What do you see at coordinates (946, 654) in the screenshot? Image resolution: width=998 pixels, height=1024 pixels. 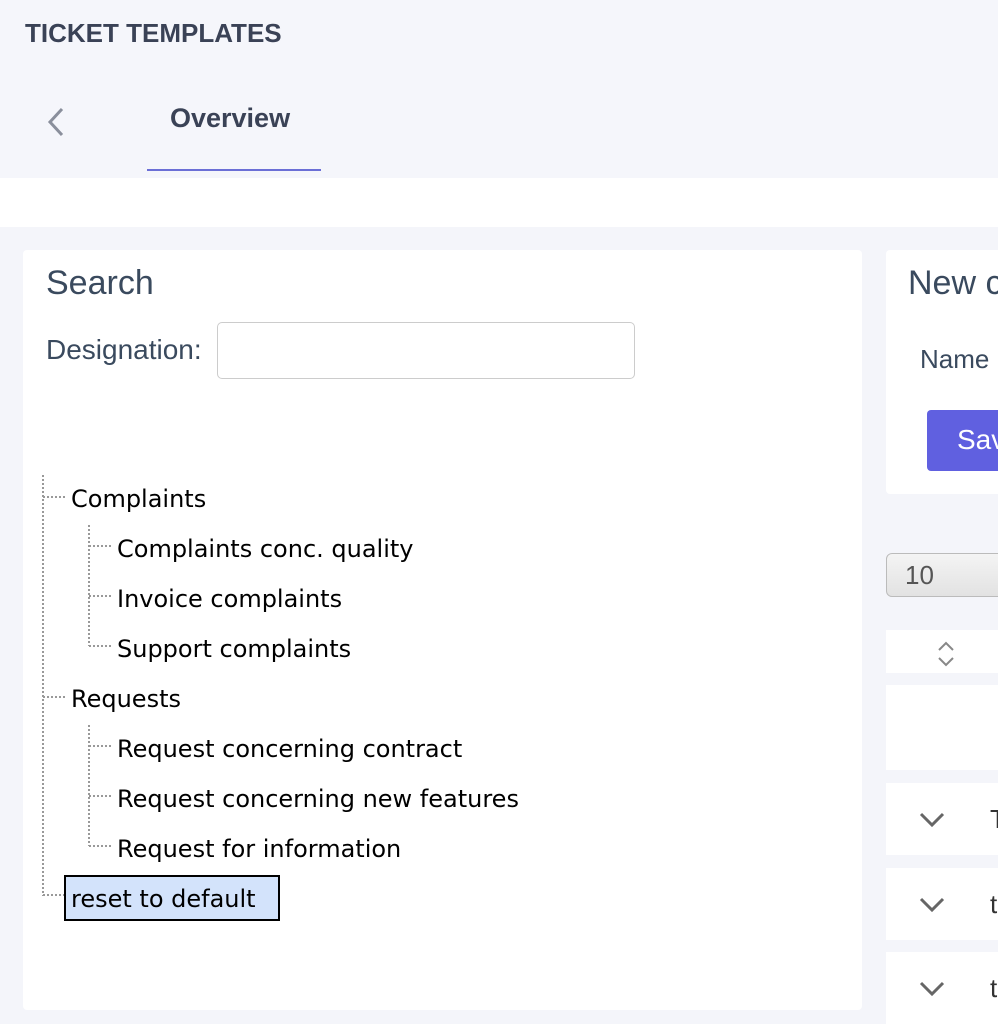 I see `sort-icon` at bounding box center [946, 654].